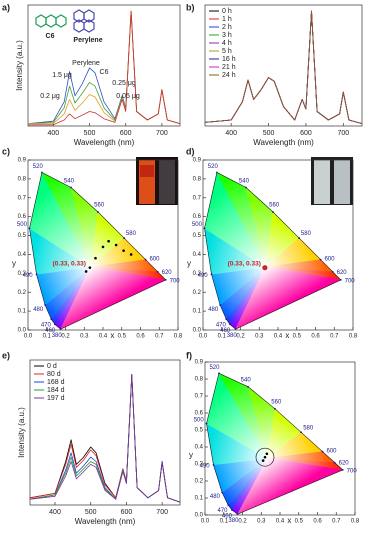 The image size is (370, 541). Describe the element at coordinates (275, 443) in the screenshot. I see `spectral-locus` at that location.